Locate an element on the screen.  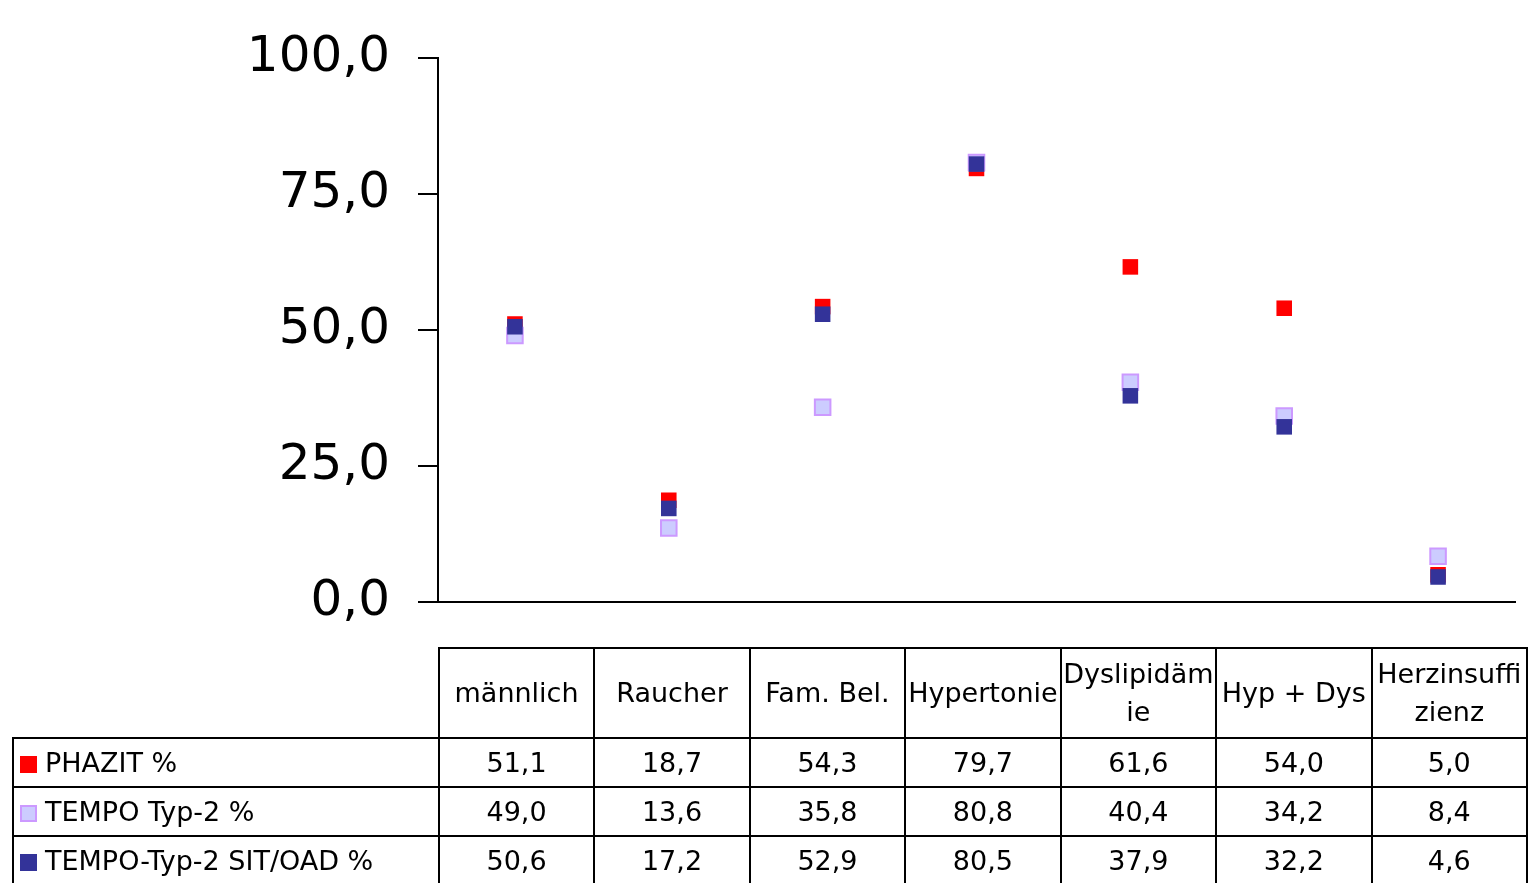
data-label: 35,8 is located at coordinates (827, 811).